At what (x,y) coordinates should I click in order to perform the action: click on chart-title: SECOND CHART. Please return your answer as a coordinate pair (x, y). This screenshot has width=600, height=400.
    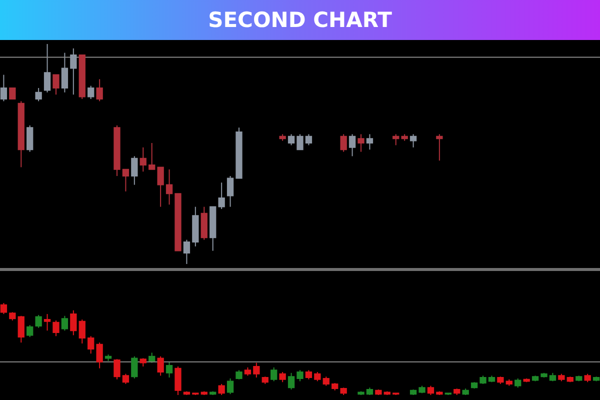
    Looking at the image, I should click on (300, 20).